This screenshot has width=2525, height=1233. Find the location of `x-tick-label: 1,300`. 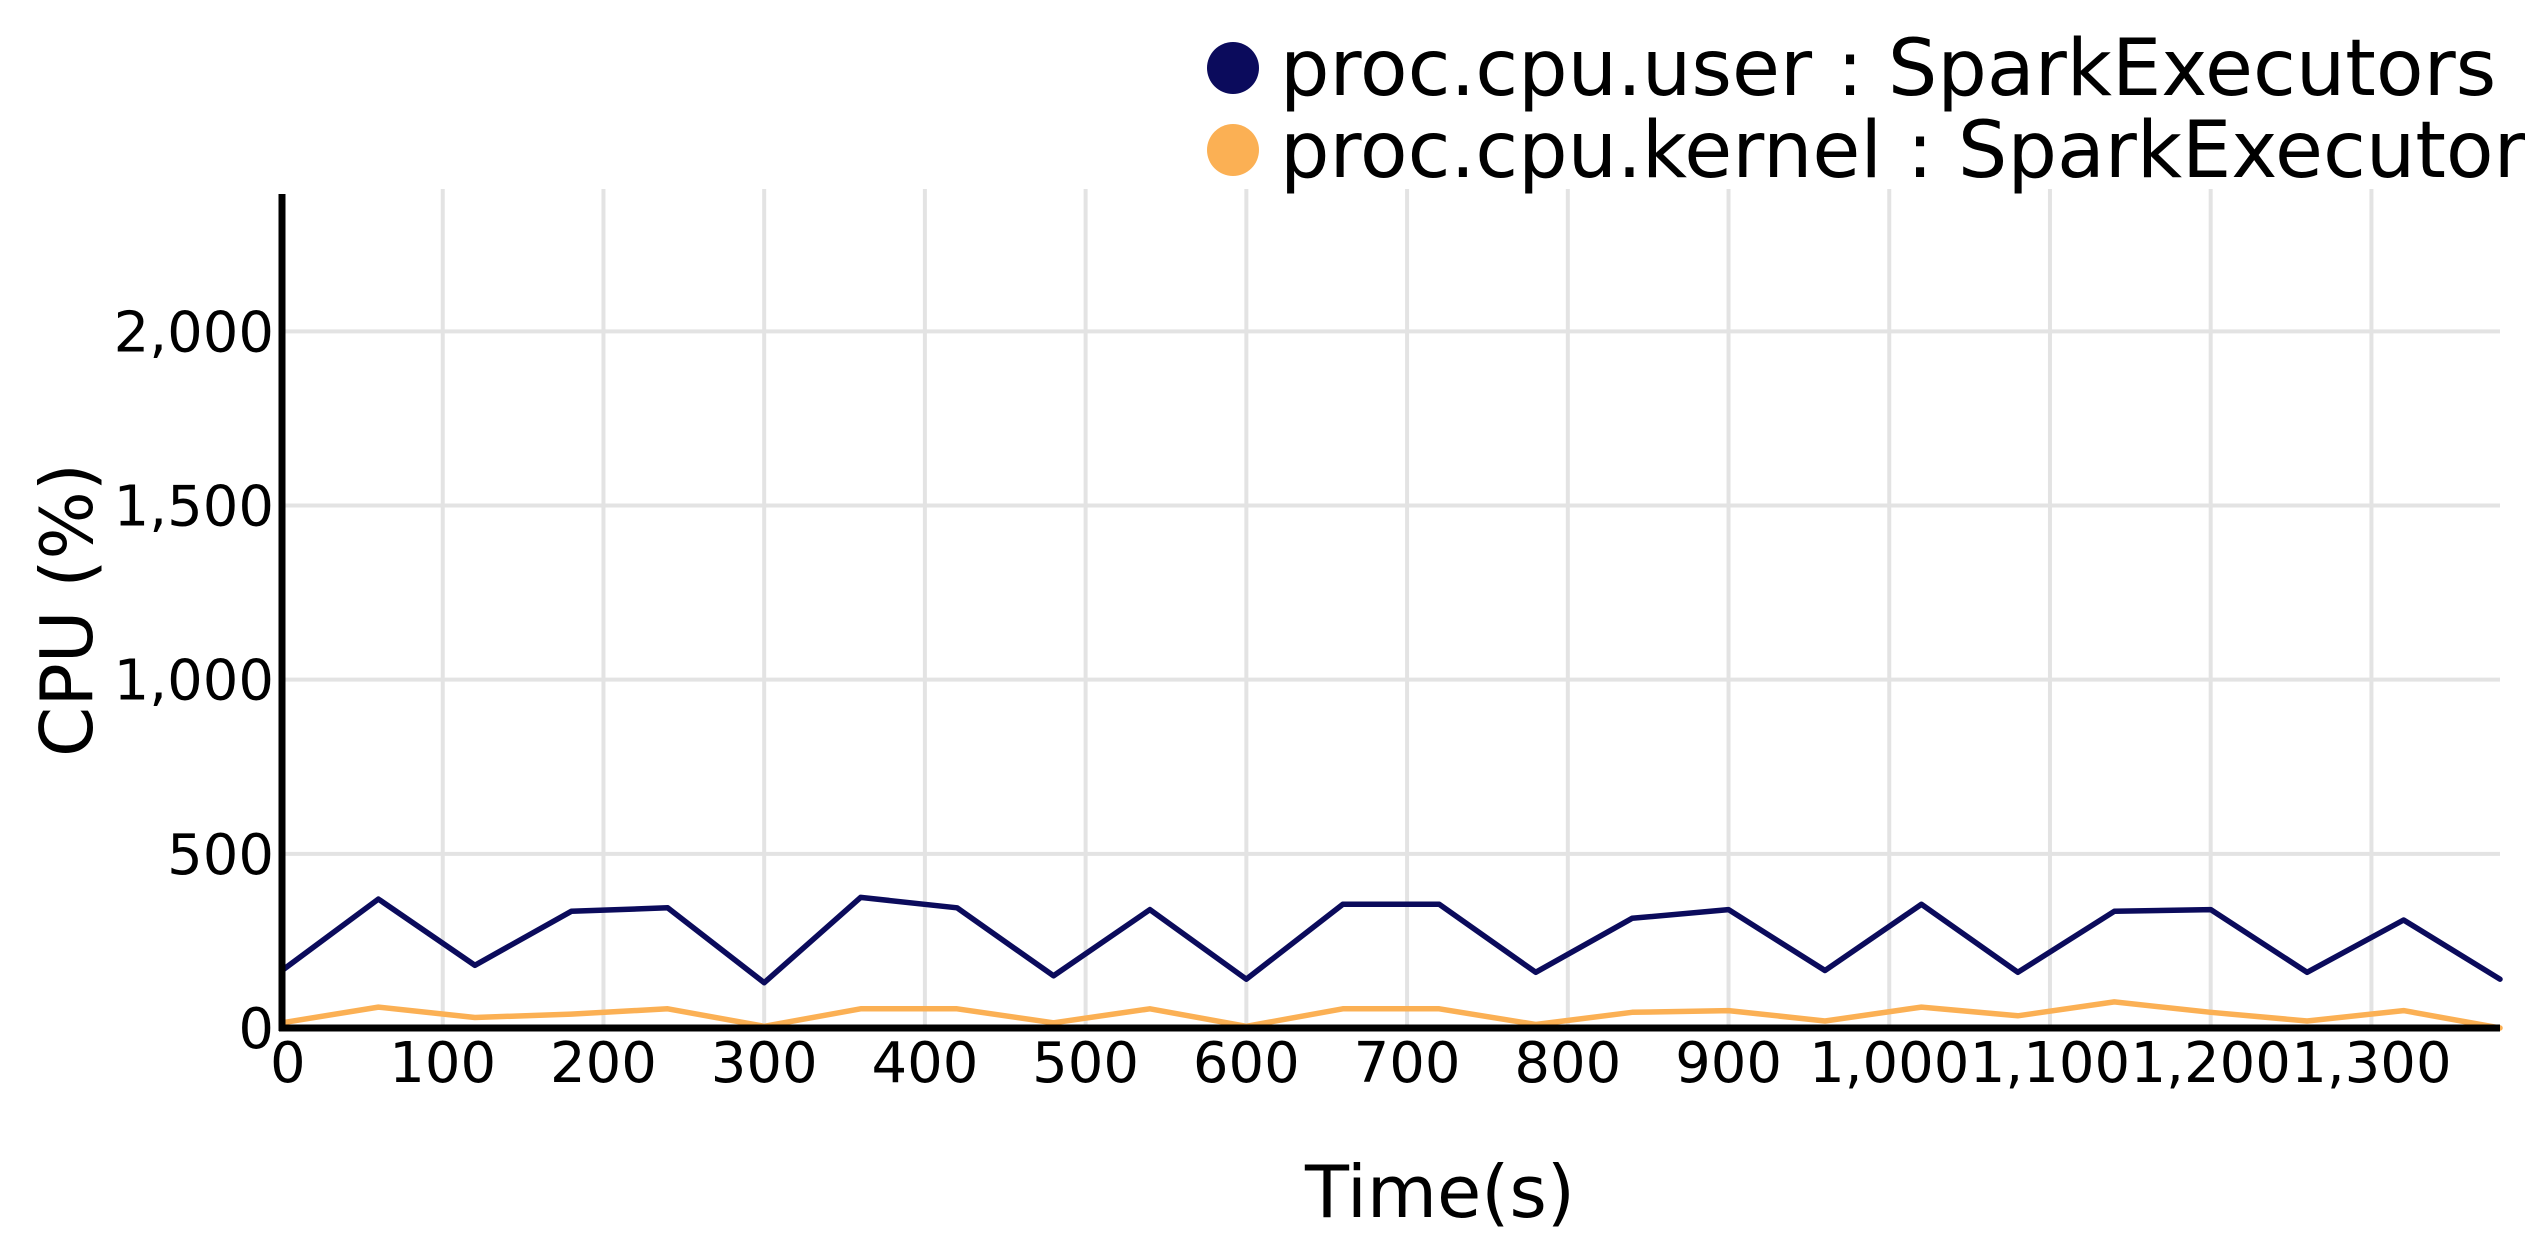

x-tick-label: 1,300 is located at coordinates (2371, 1063).